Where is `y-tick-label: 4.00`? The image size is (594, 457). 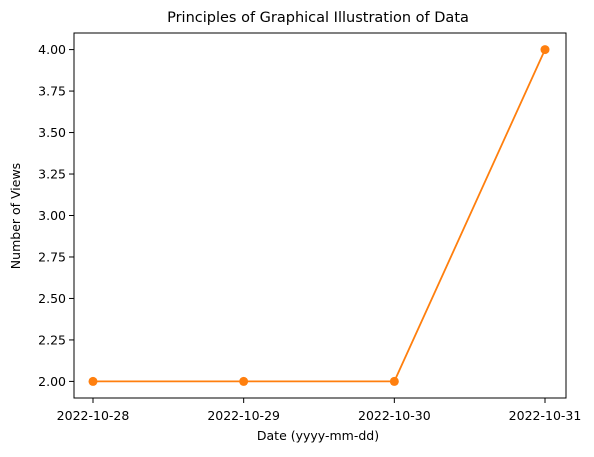 y-tick-label: 4.00 is located at coordinates (52, 49).